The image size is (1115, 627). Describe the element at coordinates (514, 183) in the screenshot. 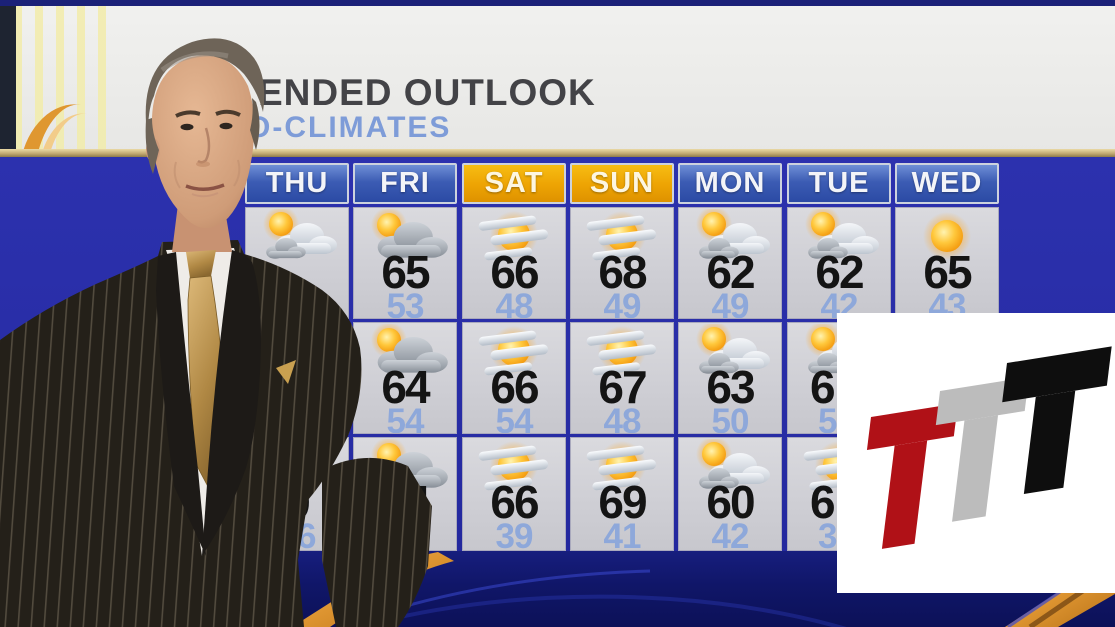

I see `day-header-sat: SAT` at that location.